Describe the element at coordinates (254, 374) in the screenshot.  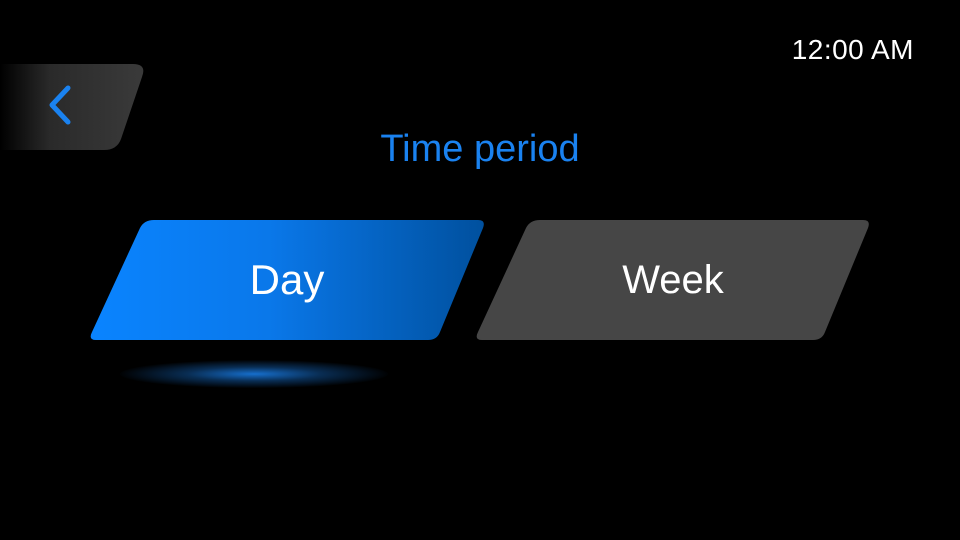
I see `selection-glow` at that location.